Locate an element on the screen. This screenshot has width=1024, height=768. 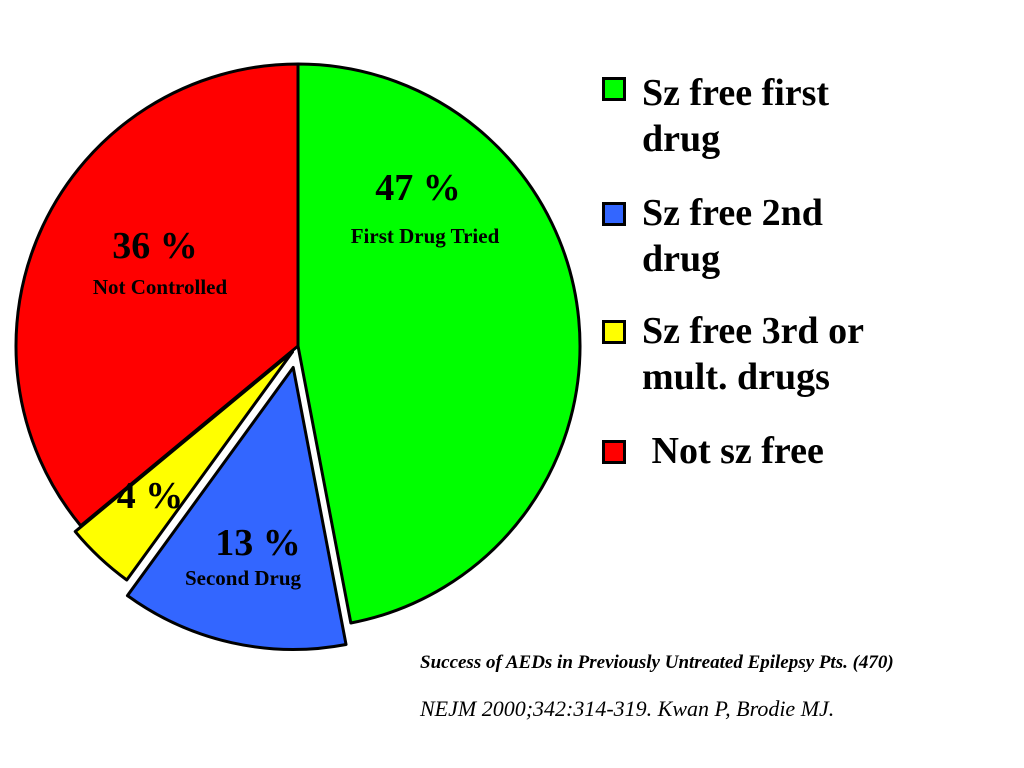
legend-swatch-second-drug is located at coordinates (614, 214).